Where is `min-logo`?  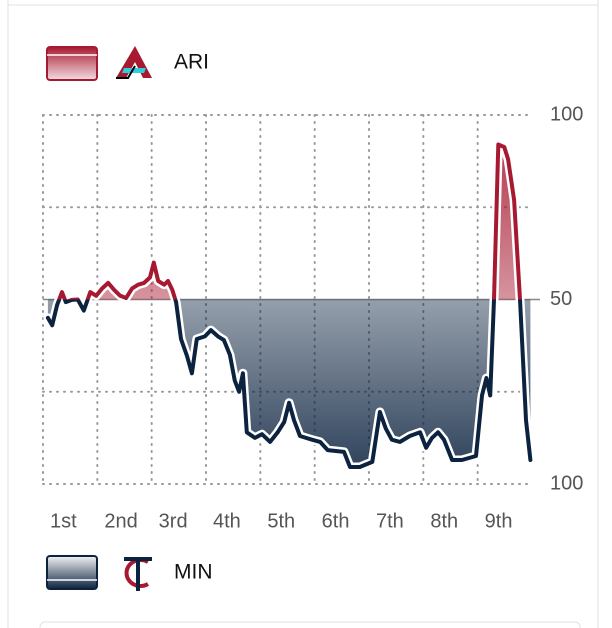 min-logo is located at coordinates (138, 574).